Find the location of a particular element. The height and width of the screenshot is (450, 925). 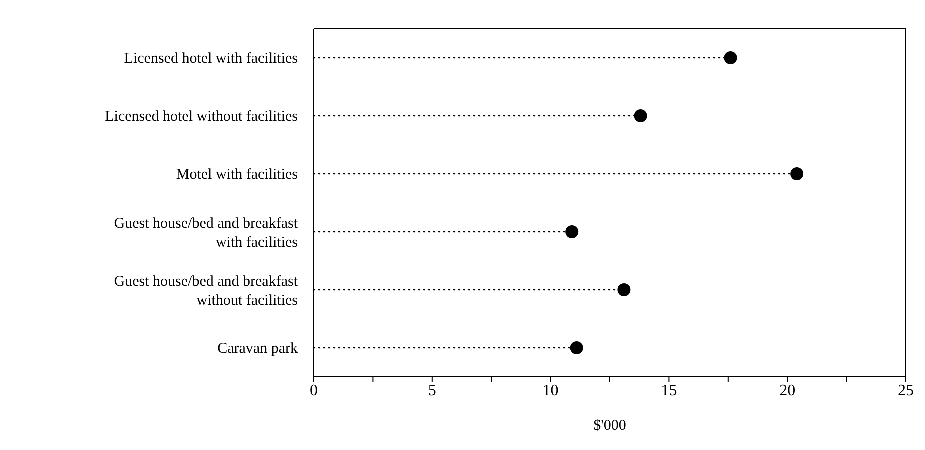

y-tick-label: Guest house/bed and breakfast without facilities is located at coordinates (206, 291).